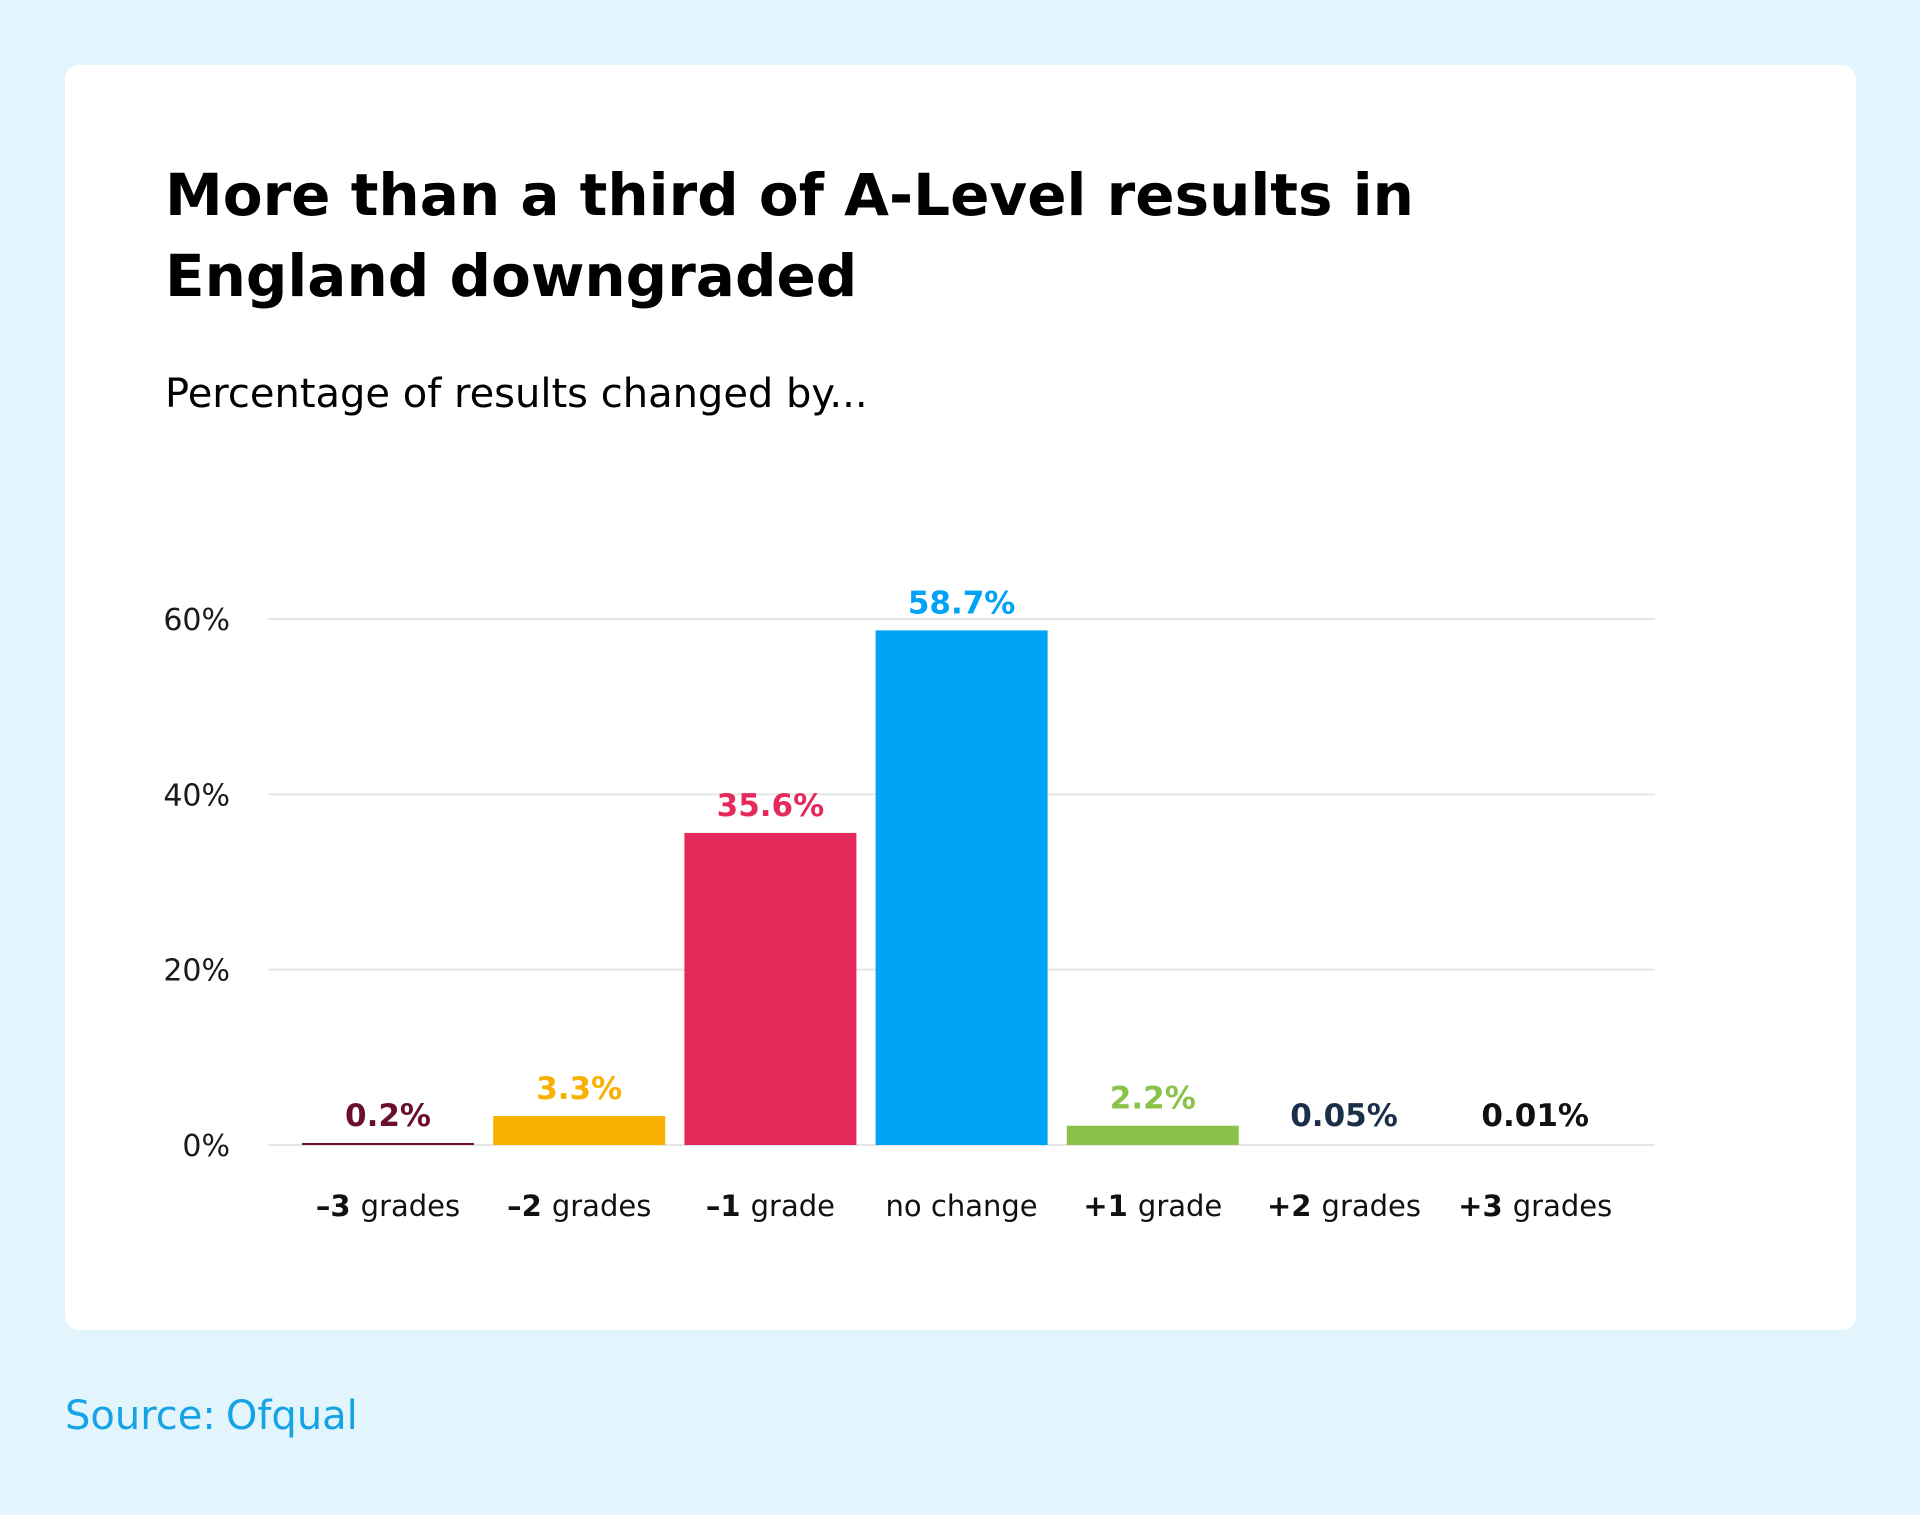 The image size is (1920, 1515). I want to click on x-category-change: +3, so click(1485, 1206).